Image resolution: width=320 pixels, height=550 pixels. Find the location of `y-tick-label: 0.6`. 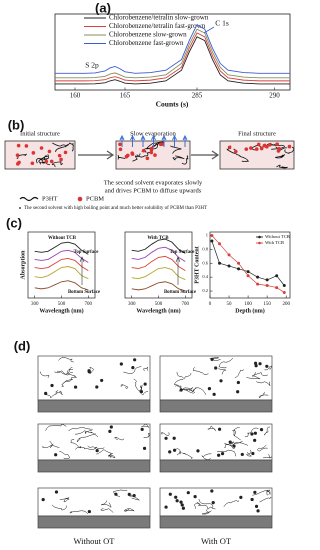

y-tick-label: 0.6 is located at coordinates (205, 262).